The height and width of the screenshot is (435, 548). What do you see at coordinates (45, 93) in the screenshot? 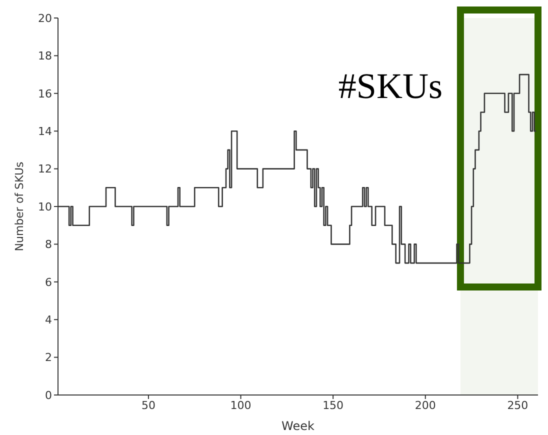
I see `y-tick-label: 16` at bounding box center [45, 93].